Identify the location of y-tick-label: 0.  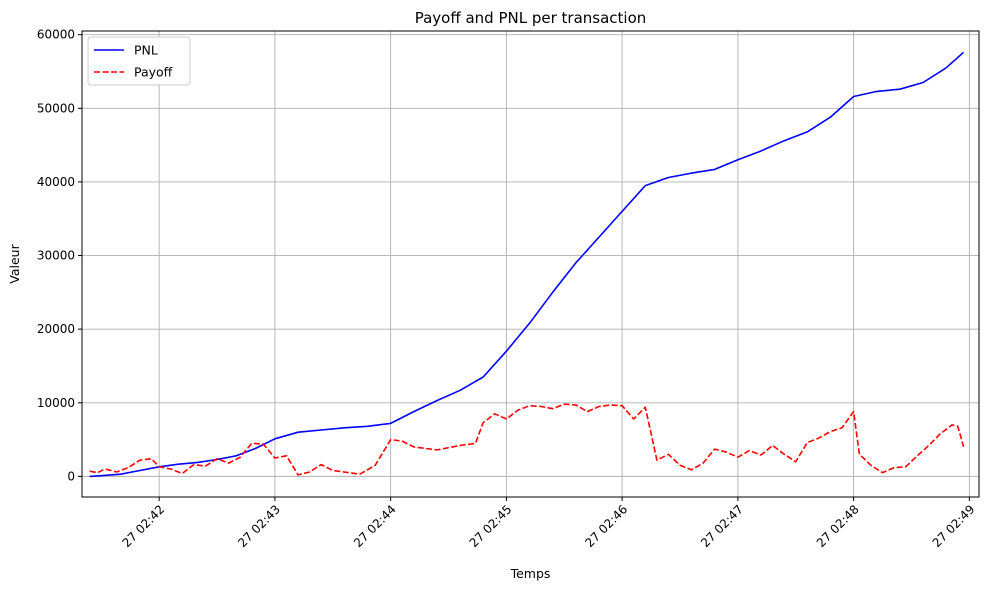
(71, 476).